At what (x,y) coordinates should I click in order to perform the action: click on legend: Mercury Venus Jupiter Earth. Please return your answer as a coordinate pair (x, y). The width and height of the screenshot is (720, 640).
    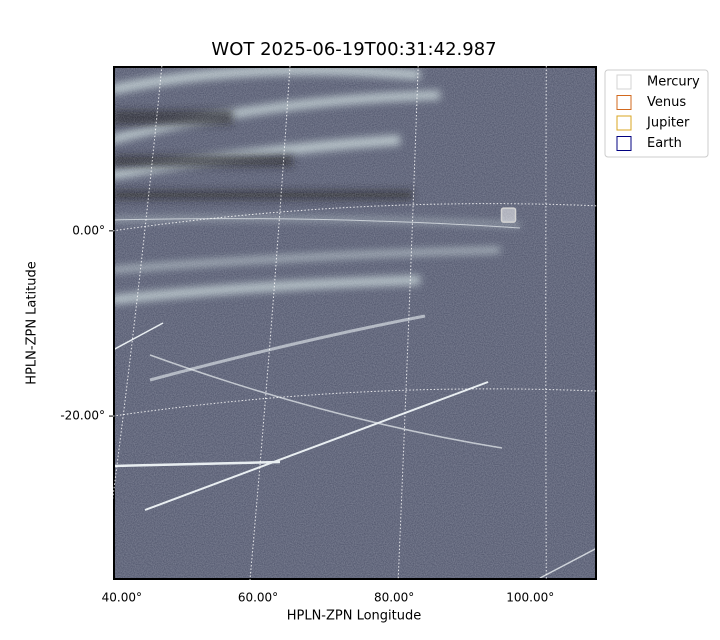
    Looking at the image, I should click on (656, 113).